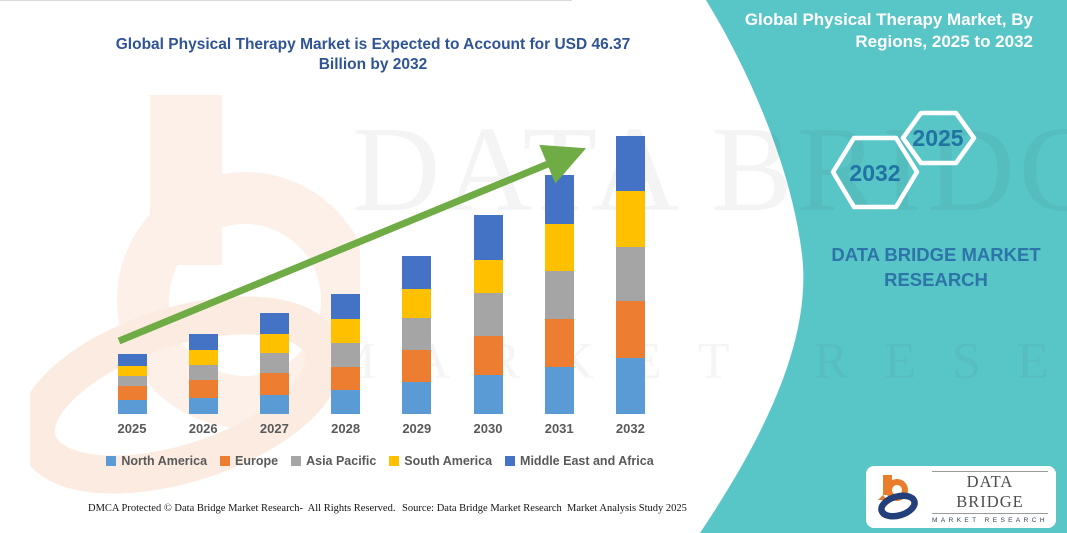 Image resolution: width=1067 pixels, height=533 pixels. I want to click on bar-2027-middle-east-and-africa, so click(274, 324).